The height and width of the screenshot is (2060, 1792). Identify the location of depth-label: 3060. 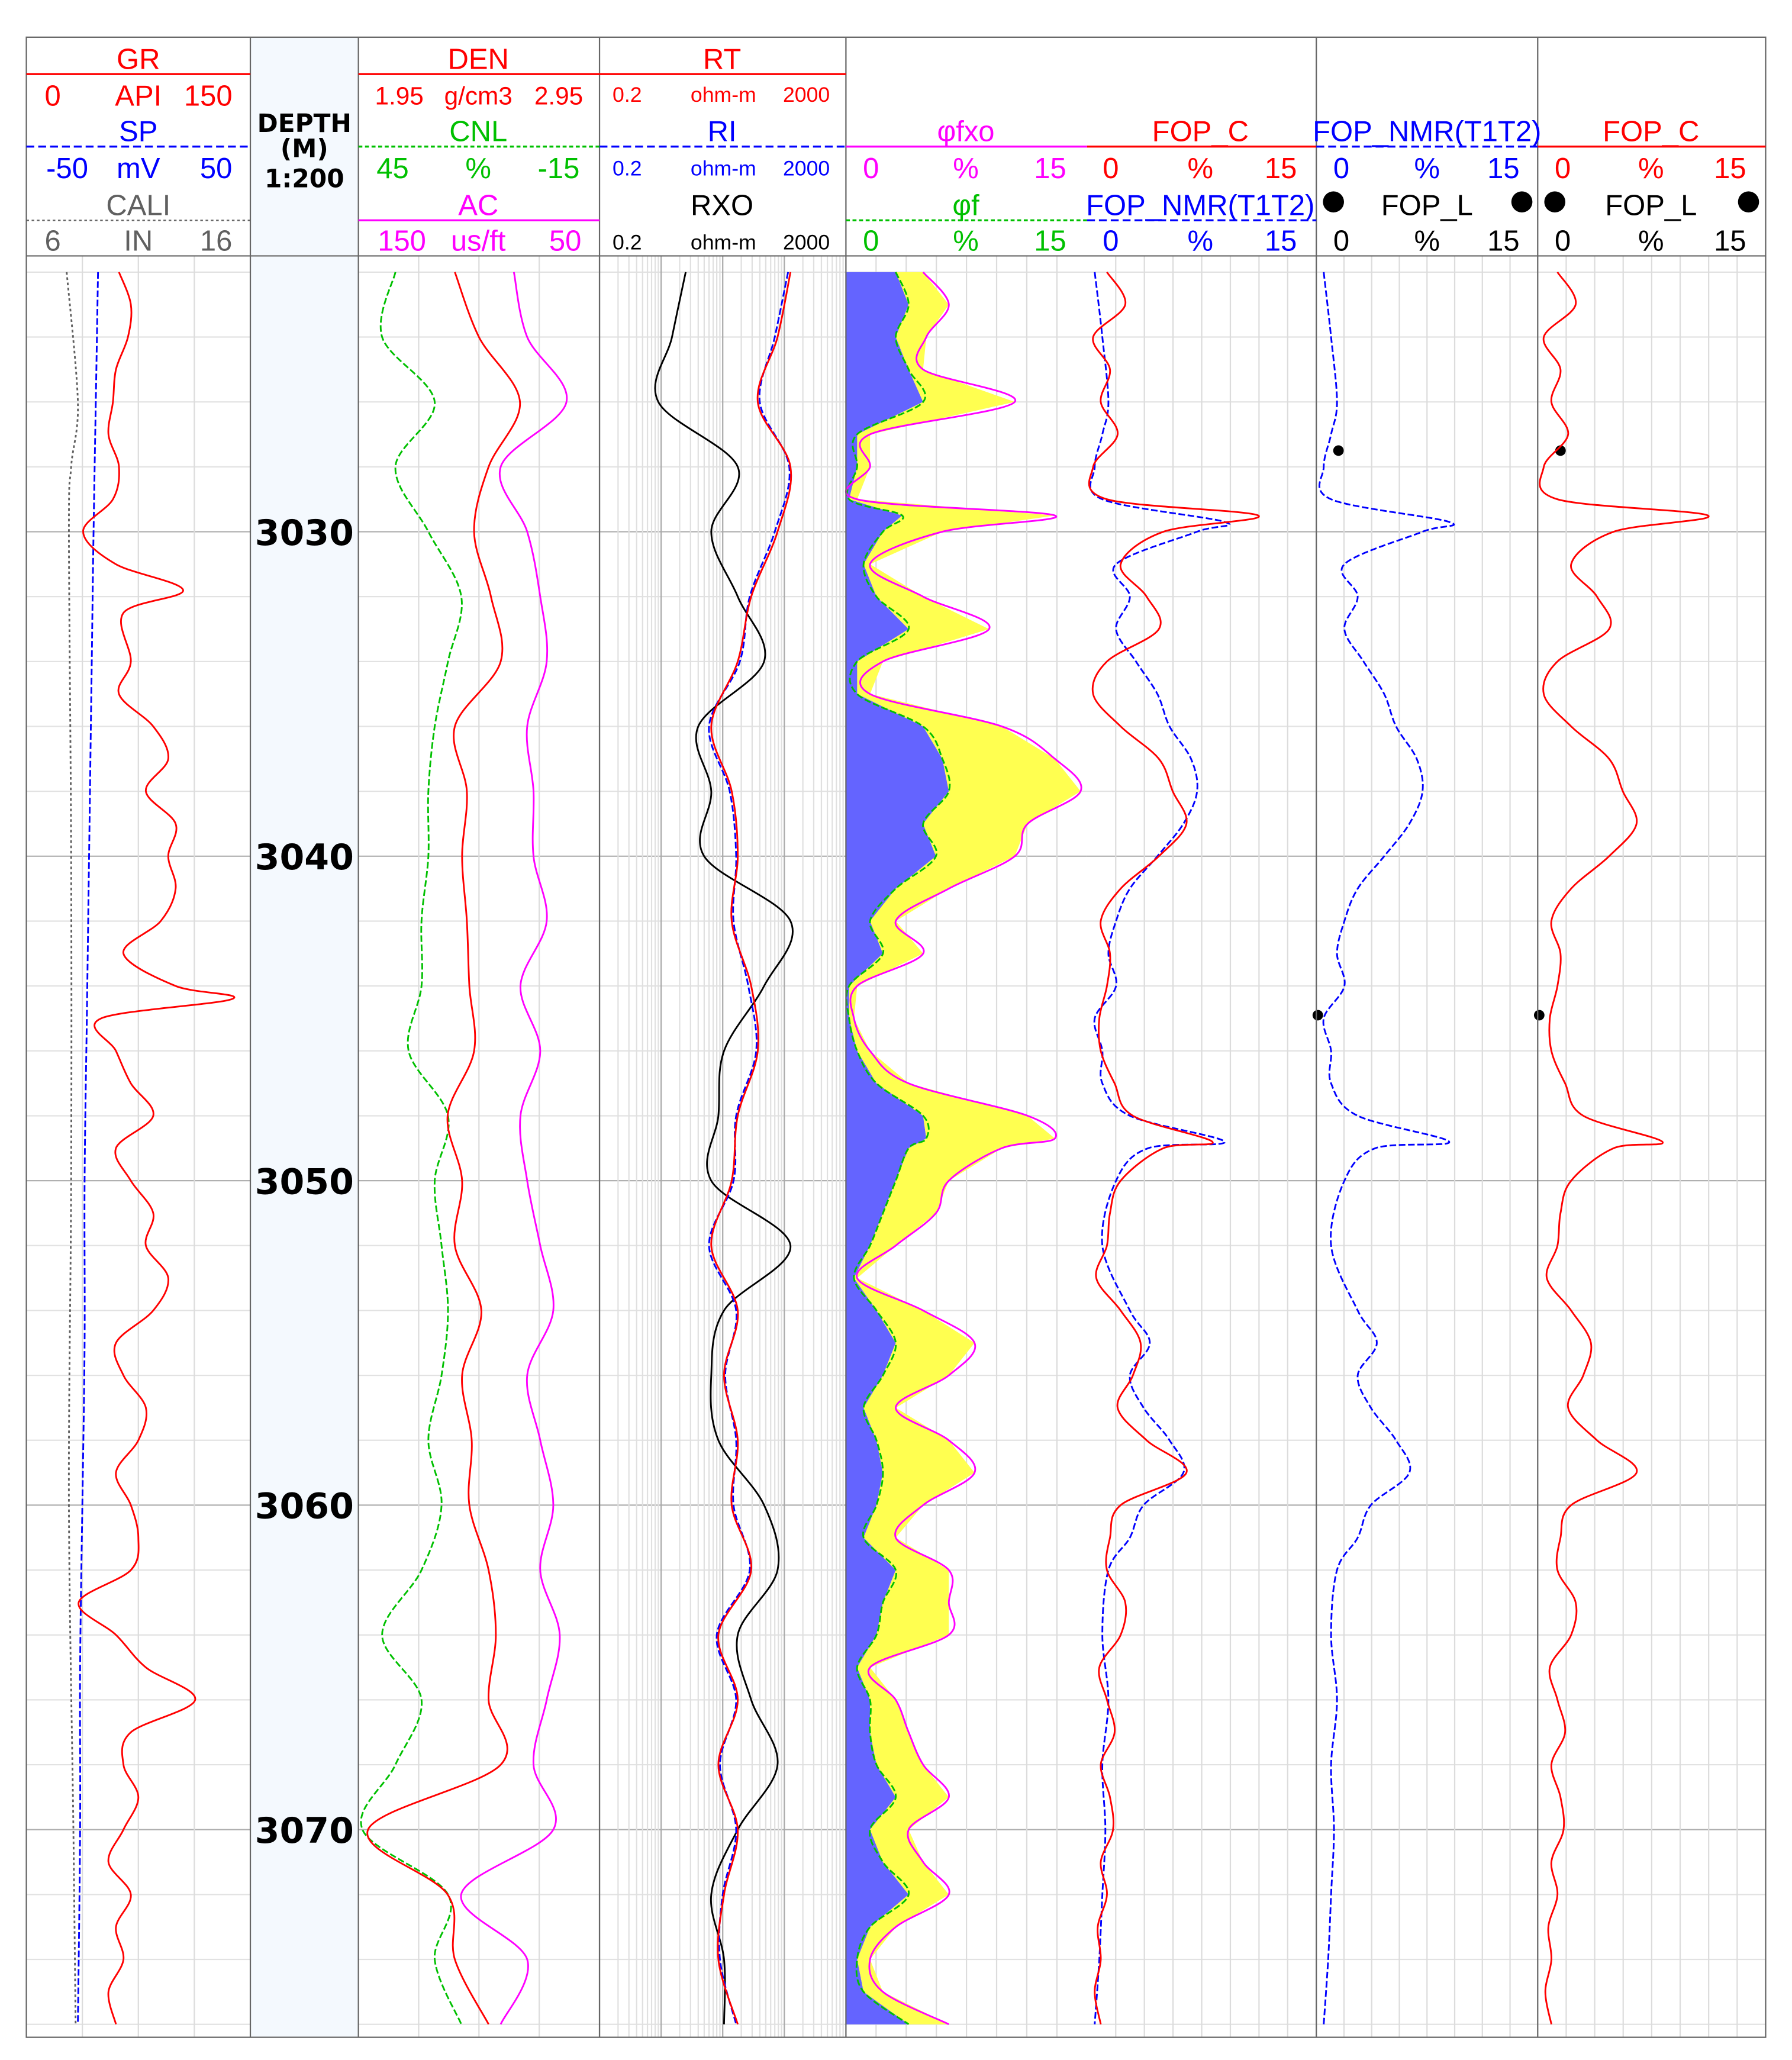
(304, 1506).